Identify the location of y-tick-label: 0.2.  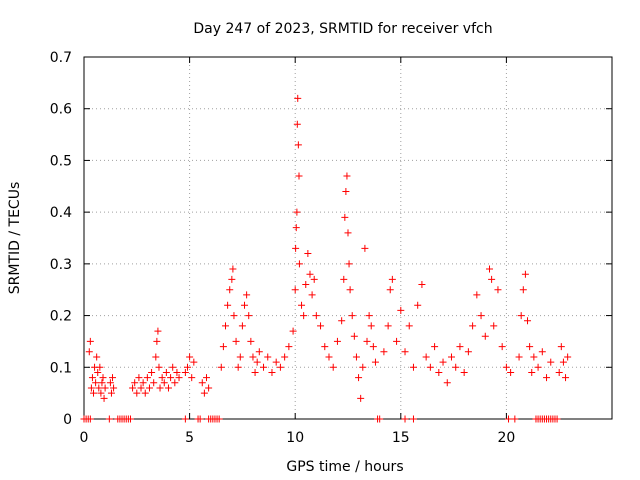
(61, 317).